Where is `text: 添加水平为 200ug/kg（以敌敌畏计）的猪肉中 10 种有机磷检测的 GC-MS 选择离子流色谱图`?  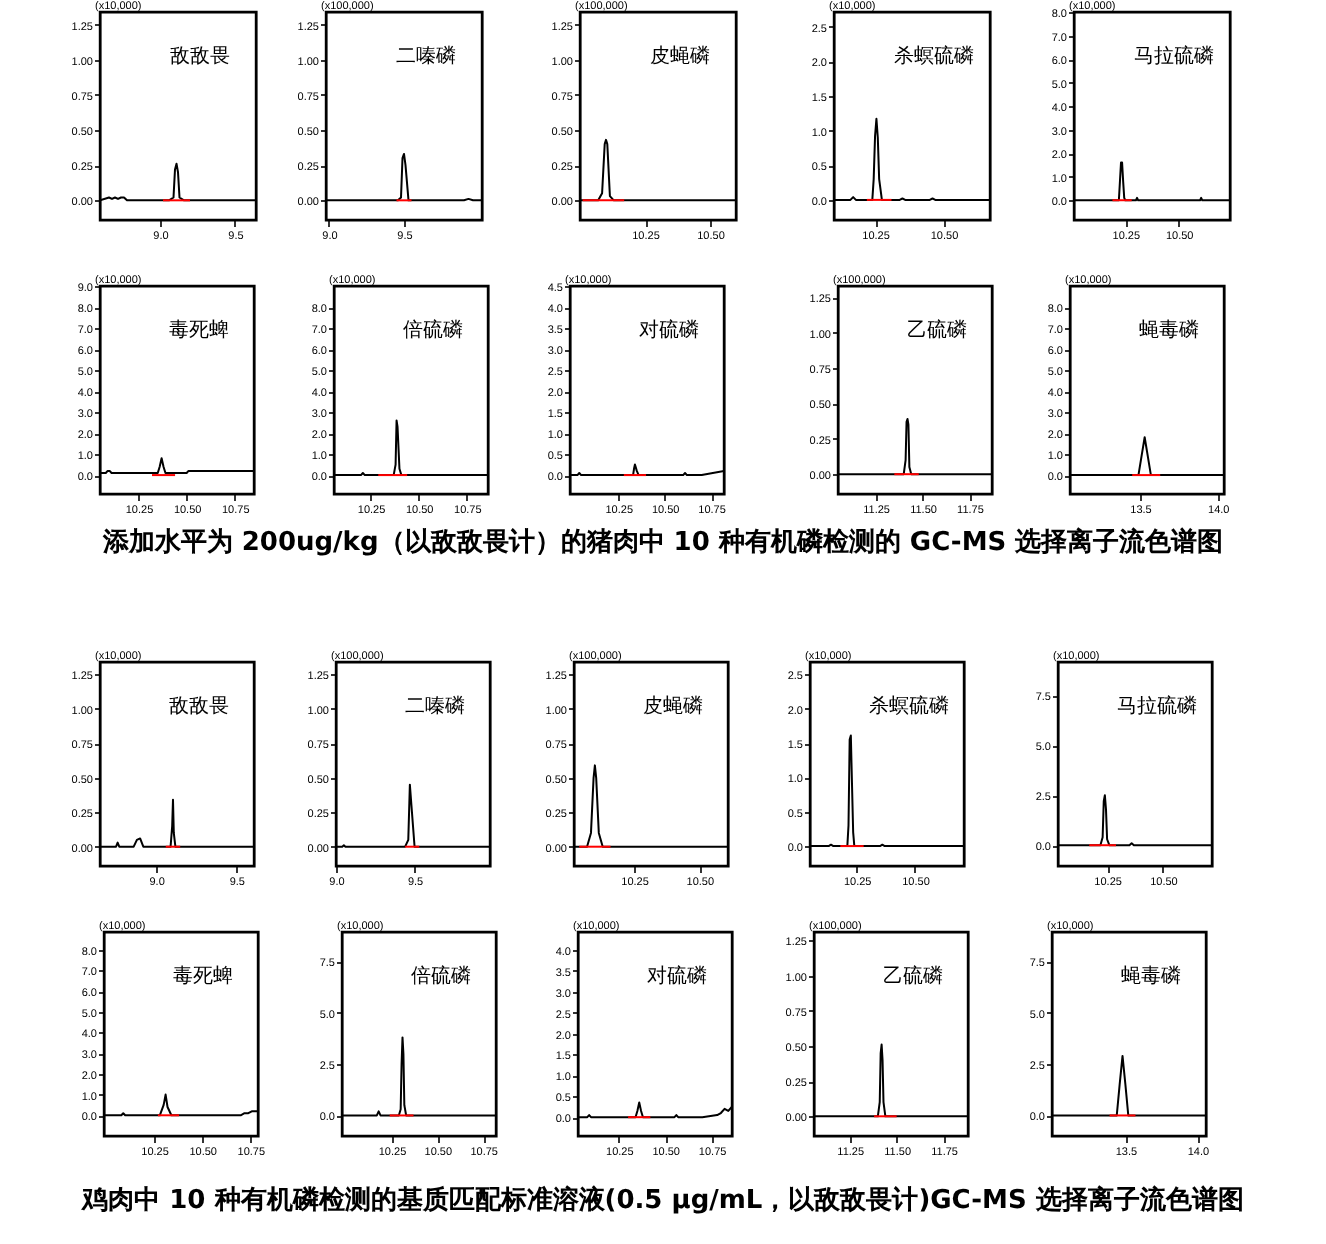 text: 添加水平为 200ug/kg（以敌敌畏计）的猪肉中 10 种有机磷检测的 GC-MS 选择离子流色谱图 is located at coordinates (663, 544).